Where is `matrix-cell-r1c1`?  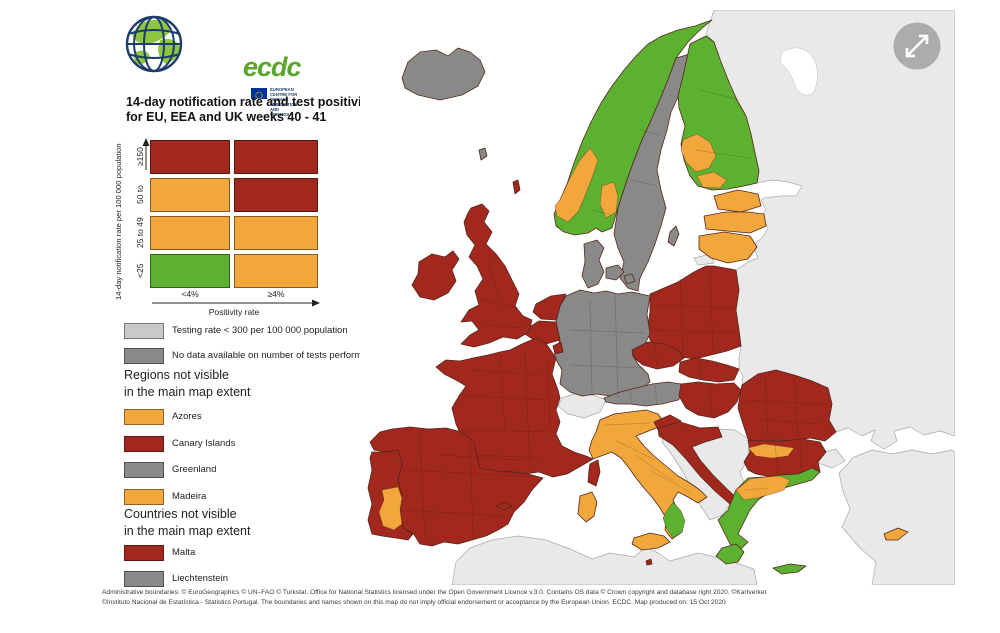 matrix-cell-r1c1 is located at coordinates (276, 195).